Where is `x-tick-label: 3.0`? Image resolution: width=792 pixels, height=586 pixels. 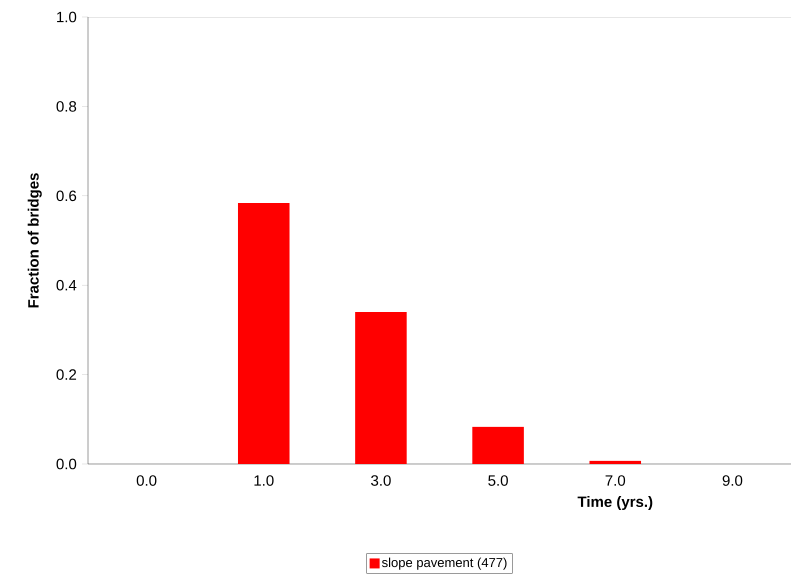 x-tick-label: 3.0 is located at coordinates (381, 480).